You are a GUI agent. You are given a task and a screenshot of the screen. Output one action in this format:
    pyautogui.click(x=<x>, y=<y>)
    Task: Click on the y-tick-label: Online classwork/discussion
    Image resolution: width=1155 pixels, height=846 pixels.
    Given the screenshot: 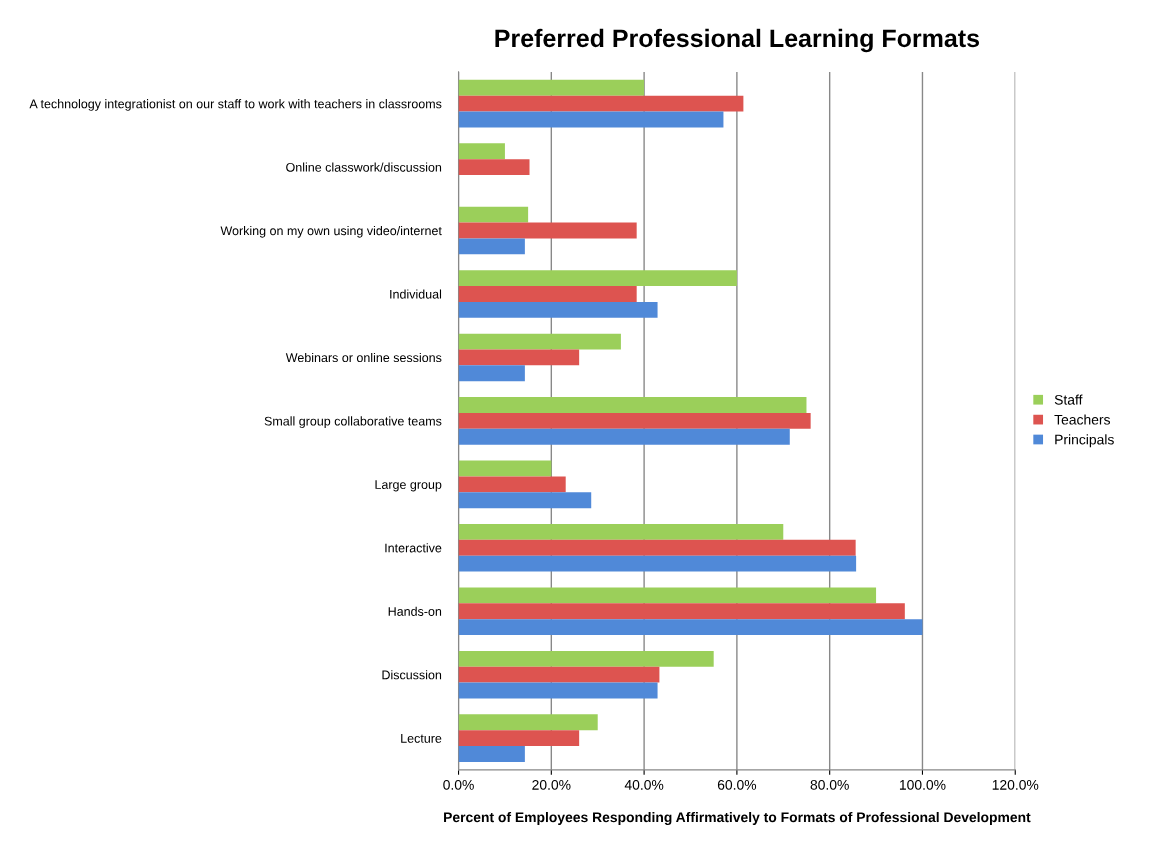 What is the action you would take?
    pyautogui.click(x=364, y=167)
    